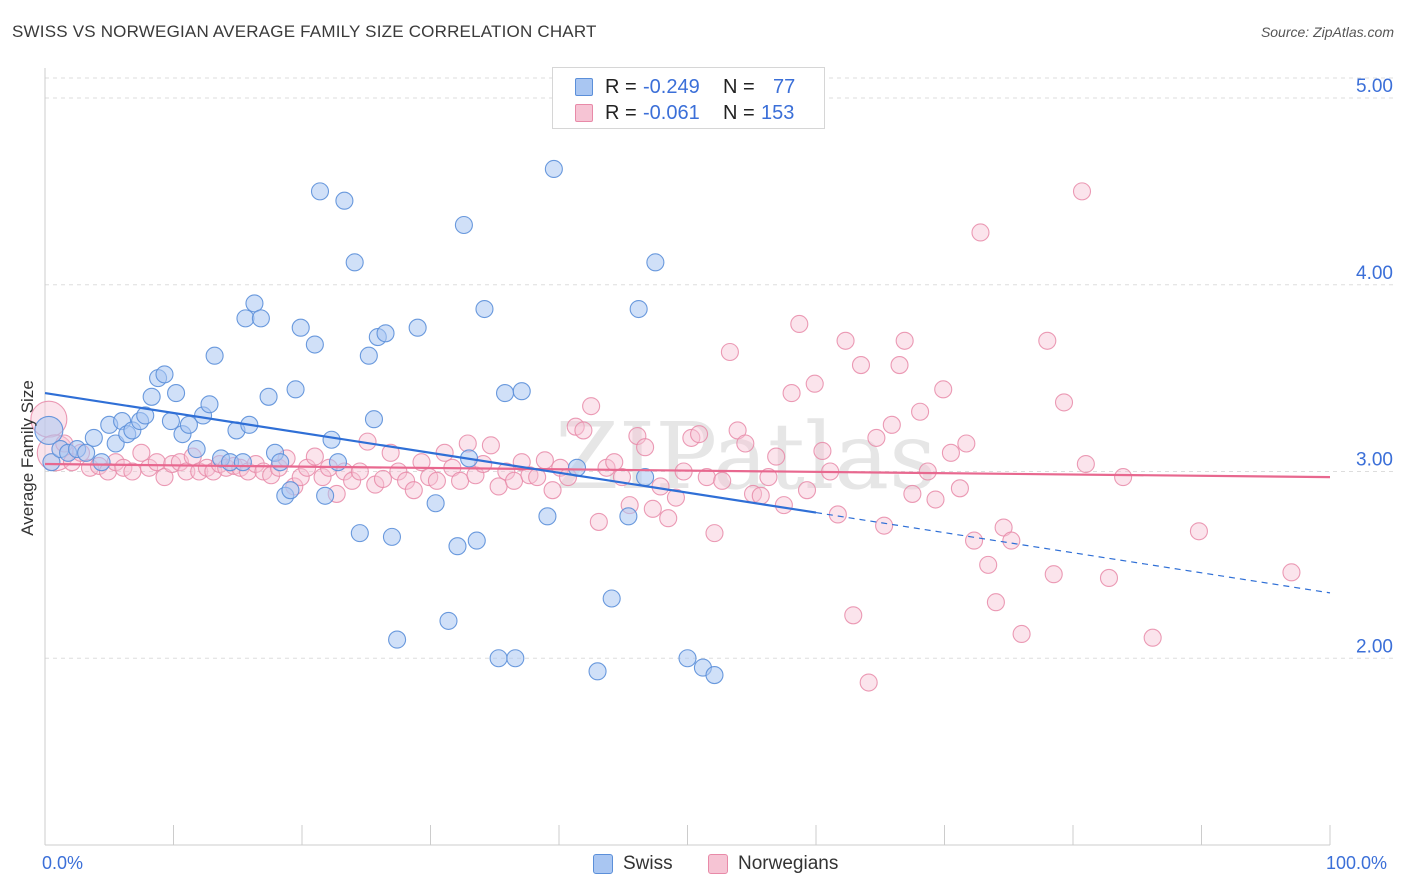 The width and height of the screenshot is (1406, 892). I want to click on source-credit: Source: ZipAtlas.com, so click(1327, 32).